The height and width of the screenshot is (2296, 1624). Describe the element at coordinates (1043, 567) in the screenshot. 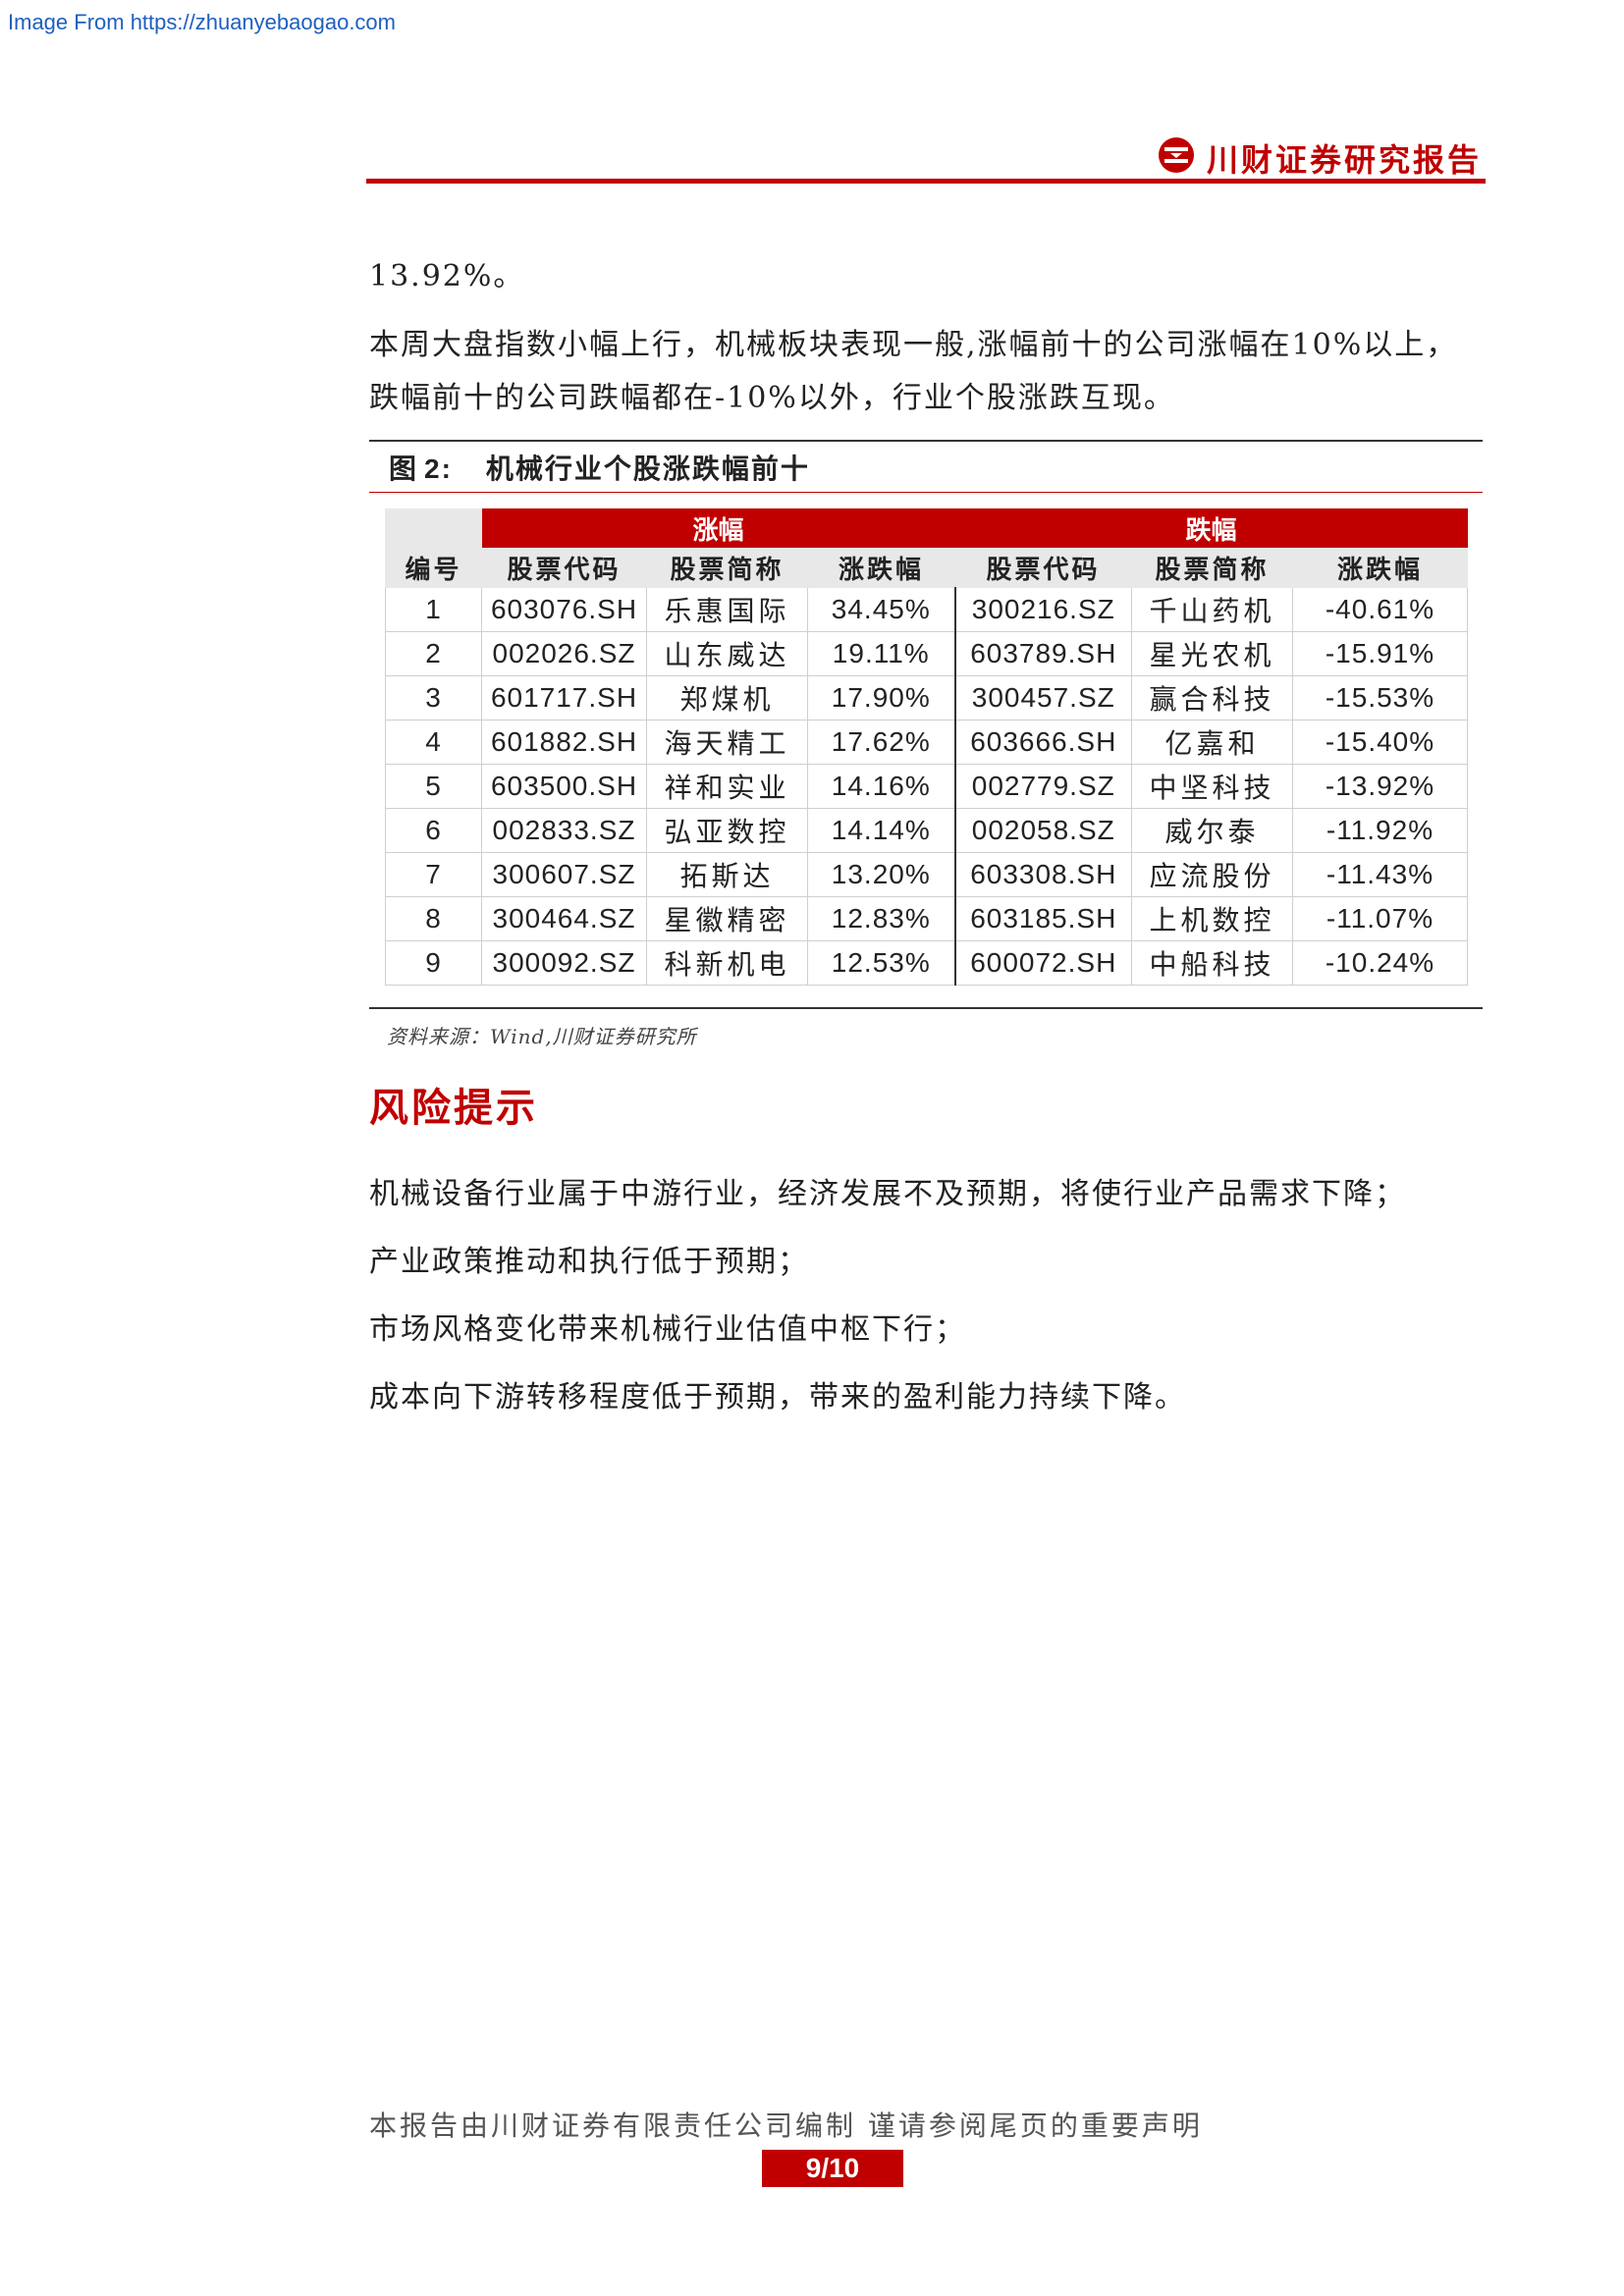

I see `col-header-loss-code: 股票代码` at that location.